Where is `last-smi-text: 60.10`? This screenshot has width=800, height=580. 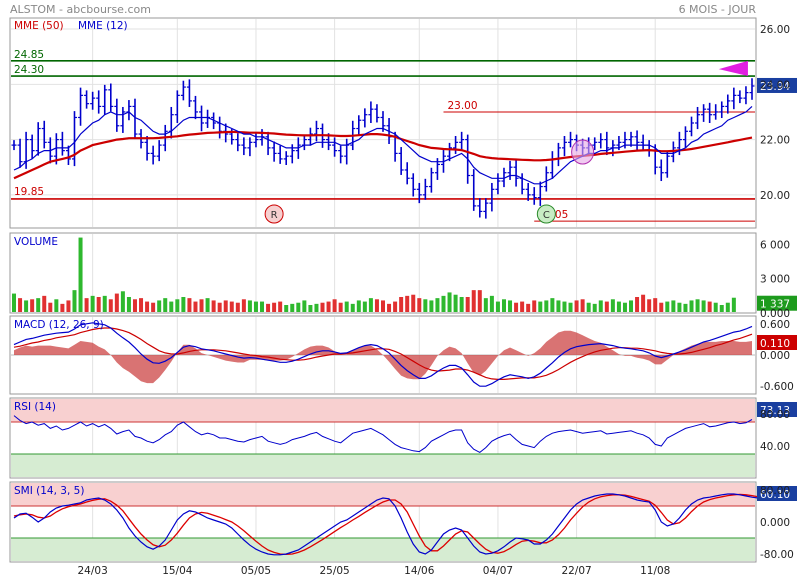
last-smi-text: 60.10 is located at coordinates (775, 495).